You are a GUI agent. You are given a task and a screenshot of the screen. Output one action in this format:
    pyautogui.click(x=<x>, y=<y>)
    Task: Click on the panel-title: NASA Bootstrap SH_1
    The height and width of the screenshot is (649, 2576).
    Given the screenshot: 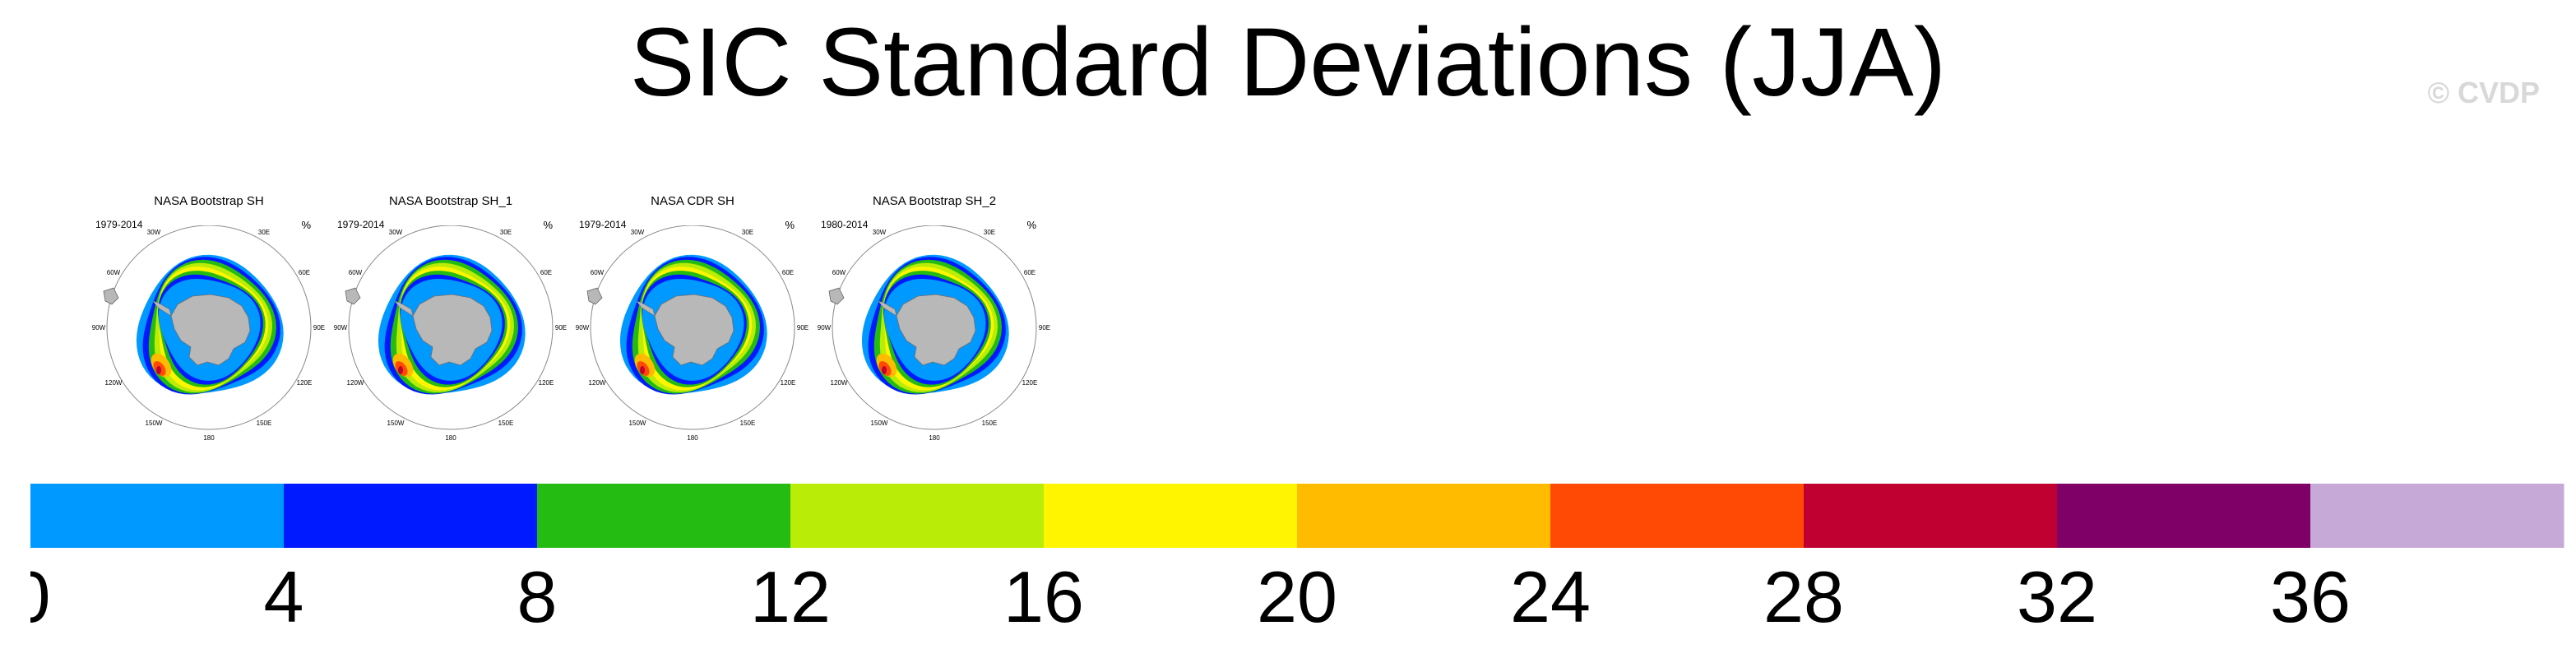 What is the action you would take?
    pyautogui.click(x=450, y=201)
    